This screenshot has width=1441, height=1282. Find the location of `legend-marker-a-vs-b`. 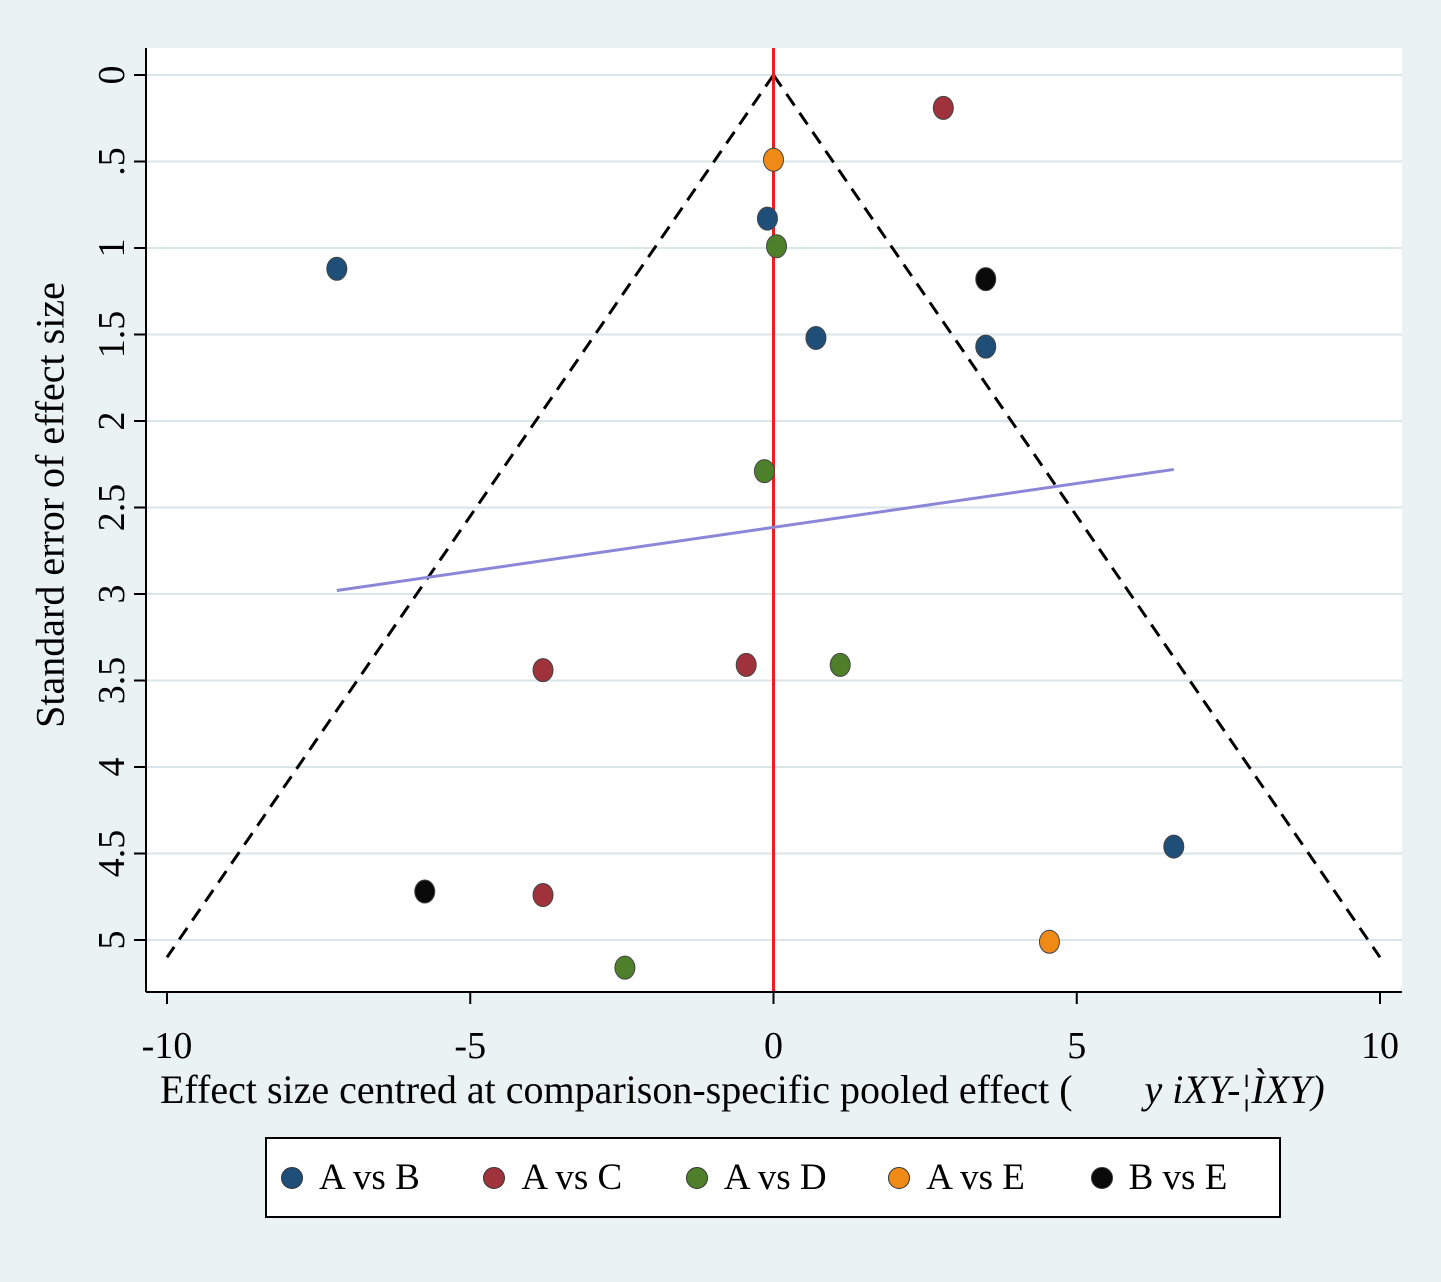

legend-marker-a-vs-b is located at coordinates (292, 1177).